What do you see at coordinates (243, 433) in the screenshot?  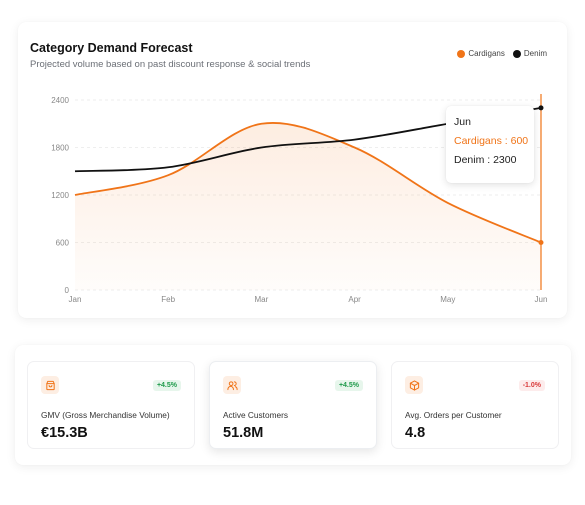 I see `kpi-value: 51.8M` at bounding box center [243, 433].